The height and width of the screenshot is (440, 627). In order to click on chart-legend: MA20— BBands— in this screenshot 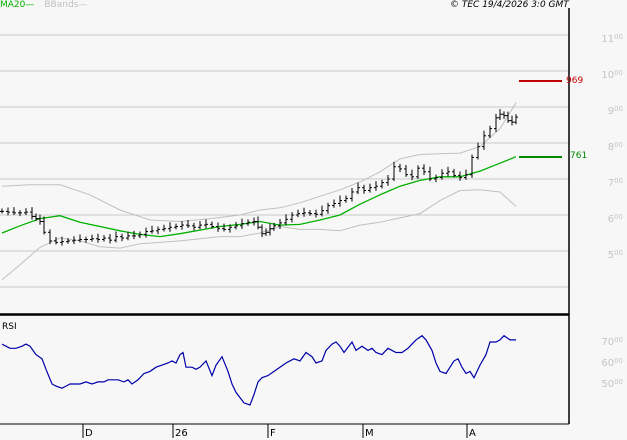, I will do `click(43, 5)`.